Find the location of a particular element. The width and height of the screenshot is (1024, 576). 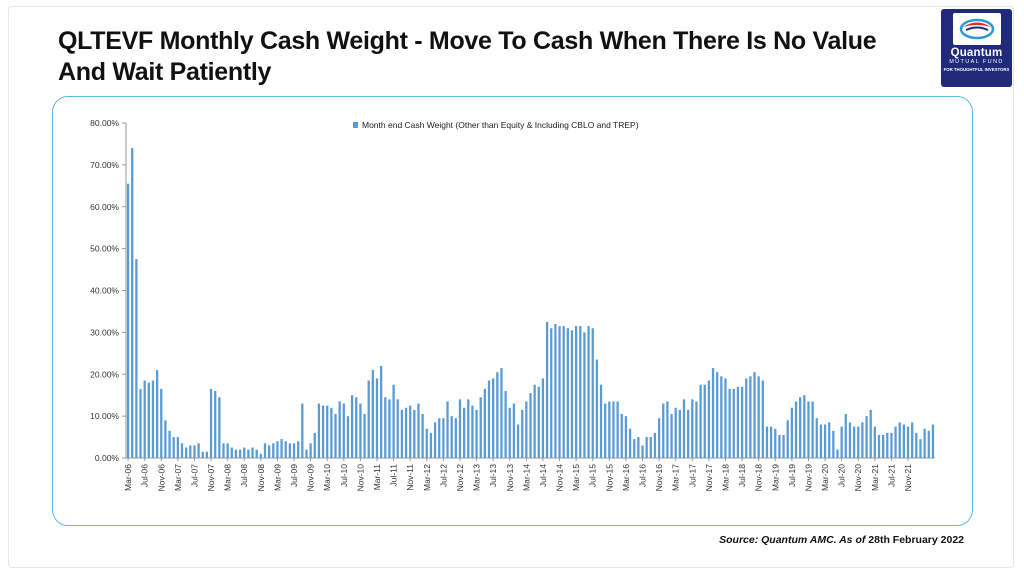

y-tick-label: 60.00% is located at coordinates (104, 207).